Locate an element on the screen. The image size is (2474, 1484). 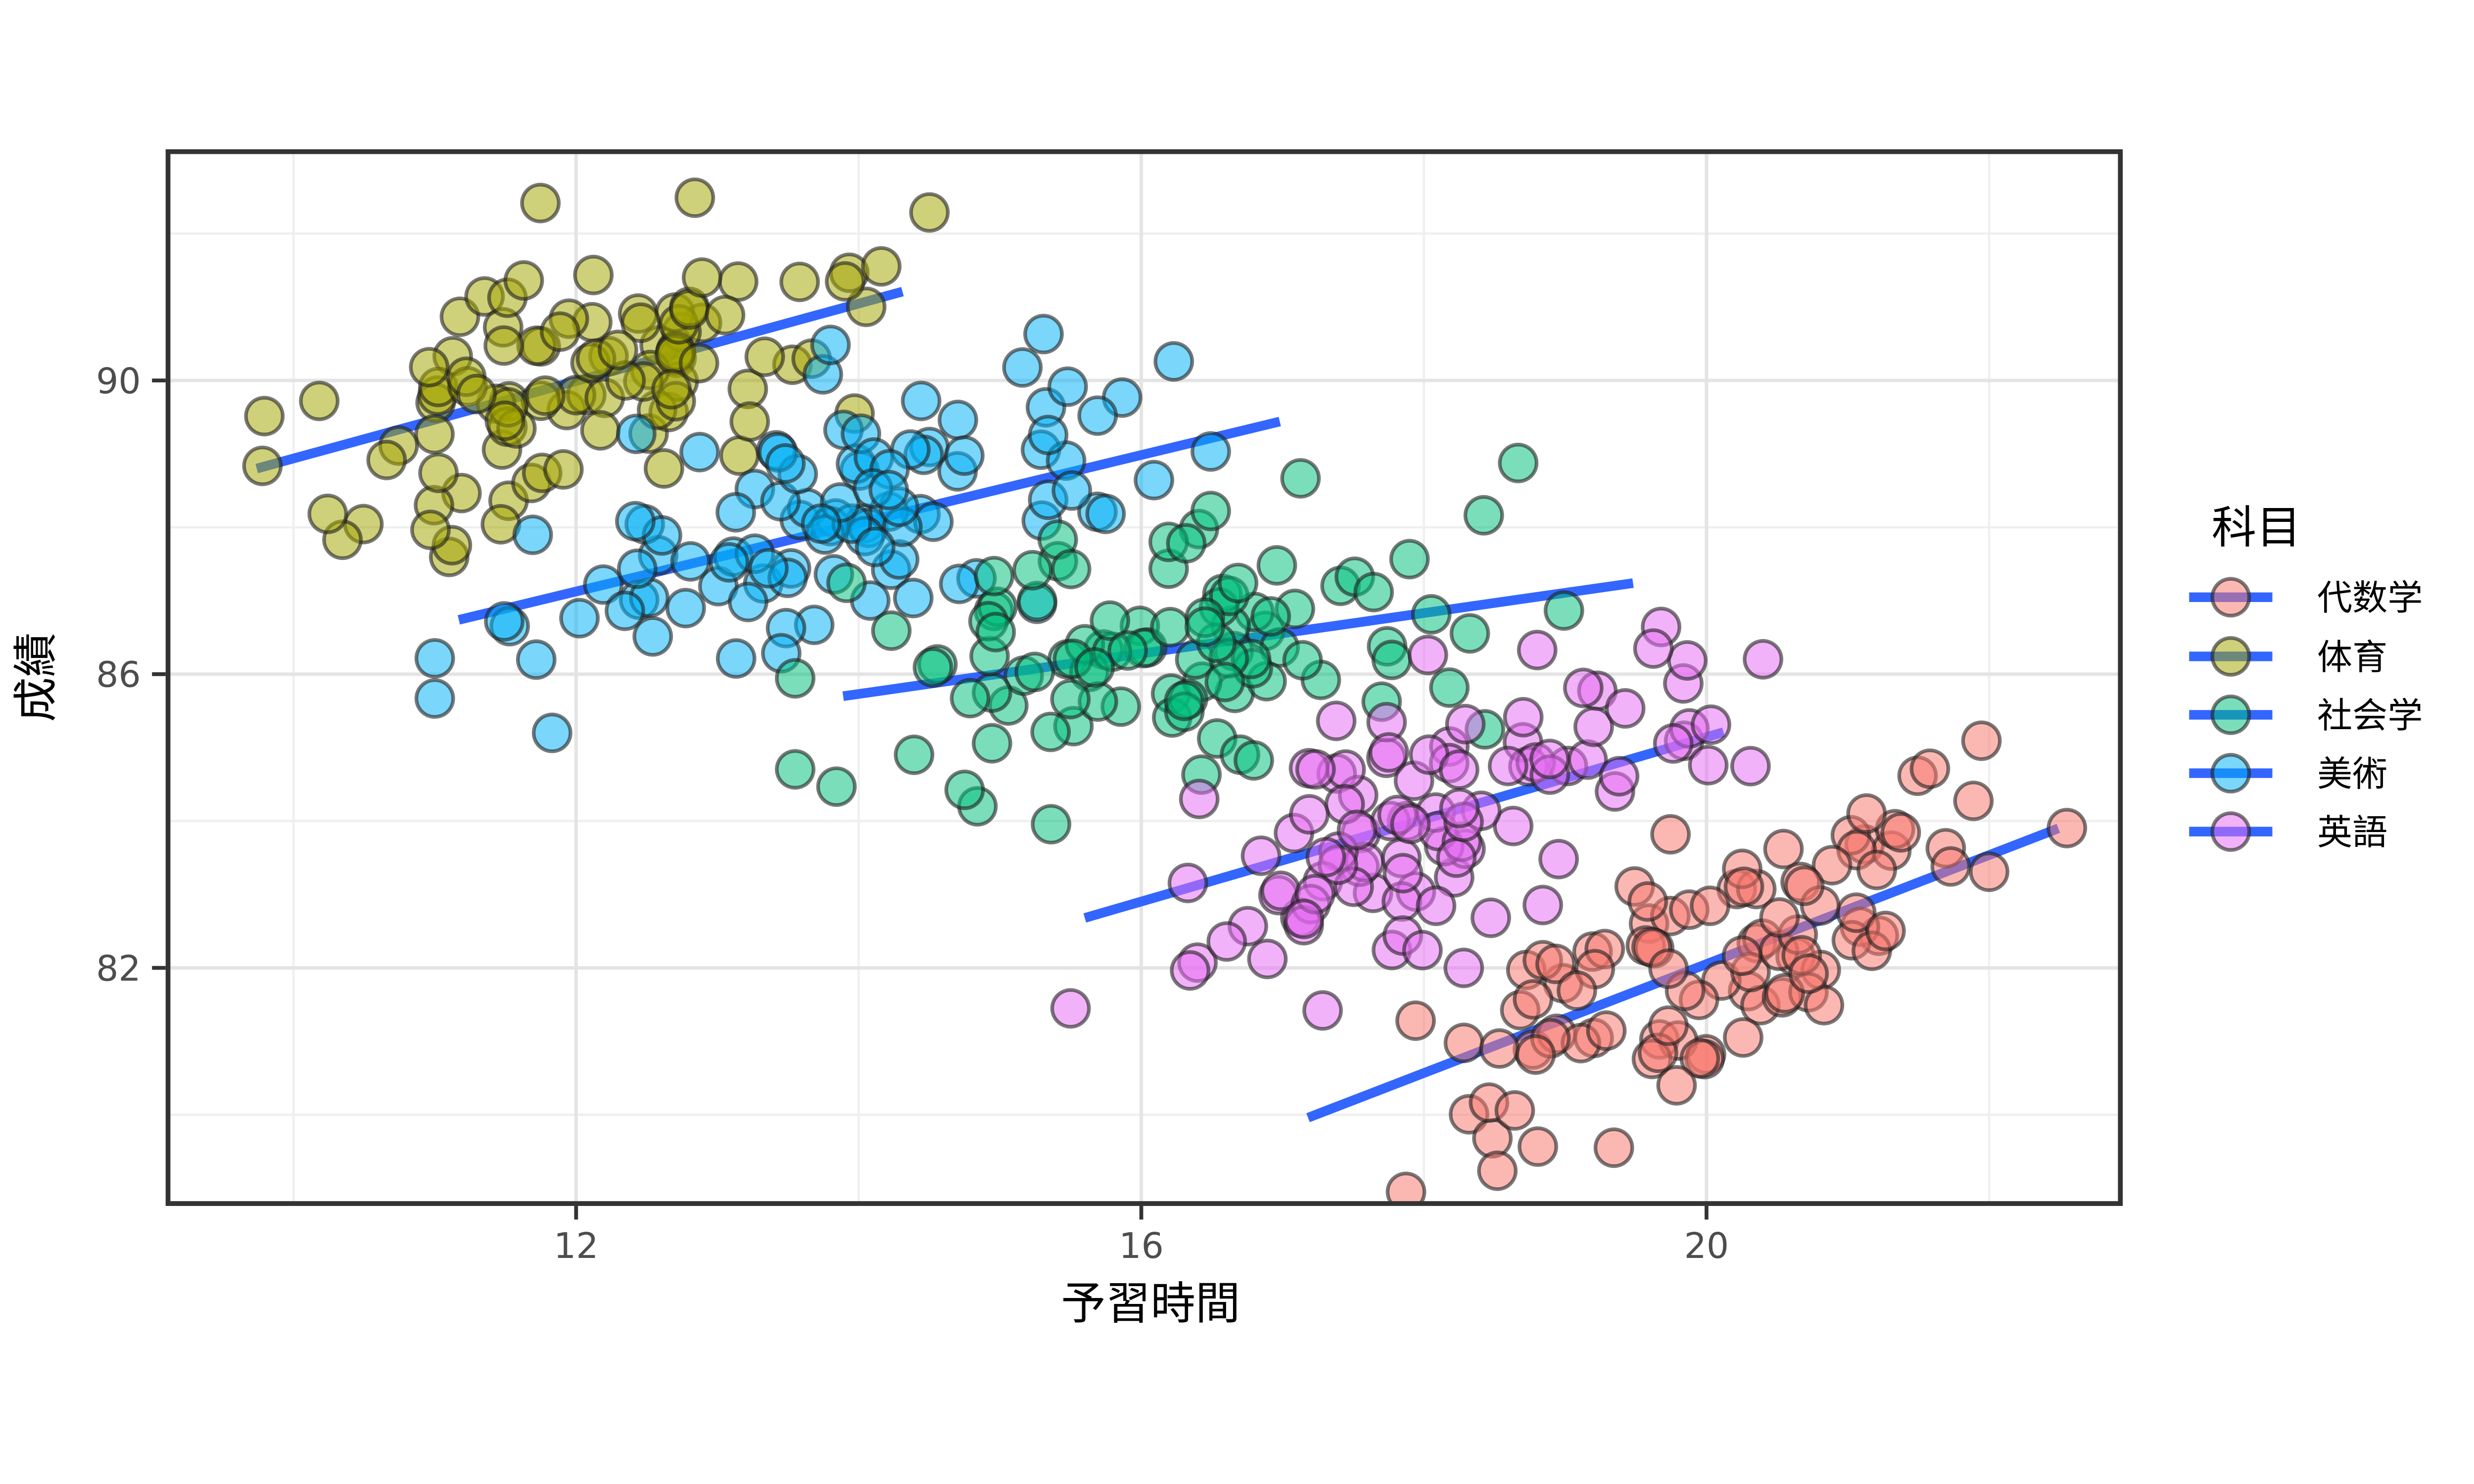
cluster-社会学 is located at coordinates (1179, 644).